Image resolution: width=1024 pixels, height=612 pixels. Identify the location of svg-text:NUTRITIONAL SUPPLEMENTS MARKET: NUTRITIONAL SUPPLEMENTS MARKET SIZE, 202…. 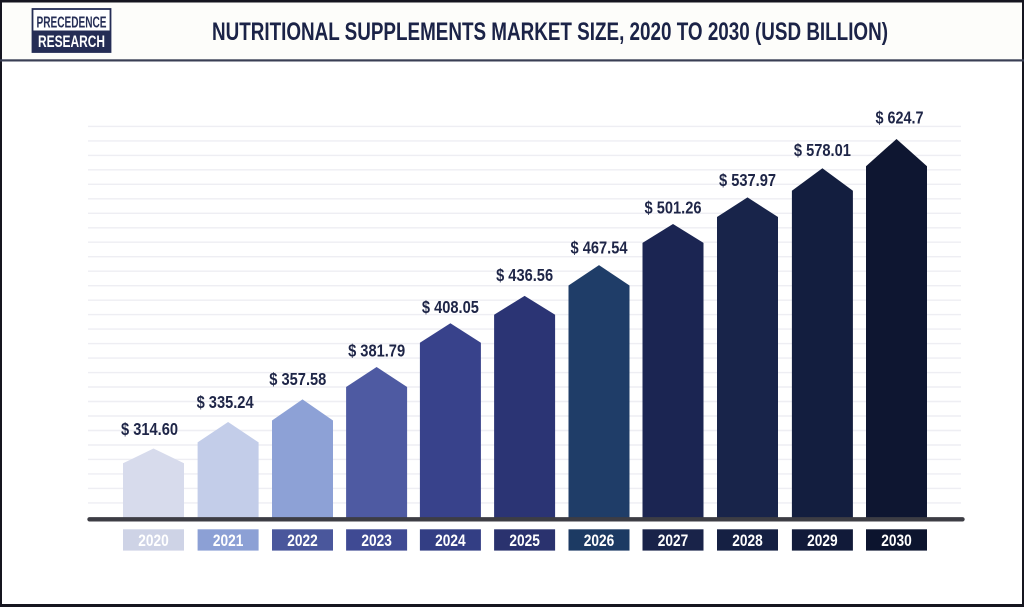
(550, 32).